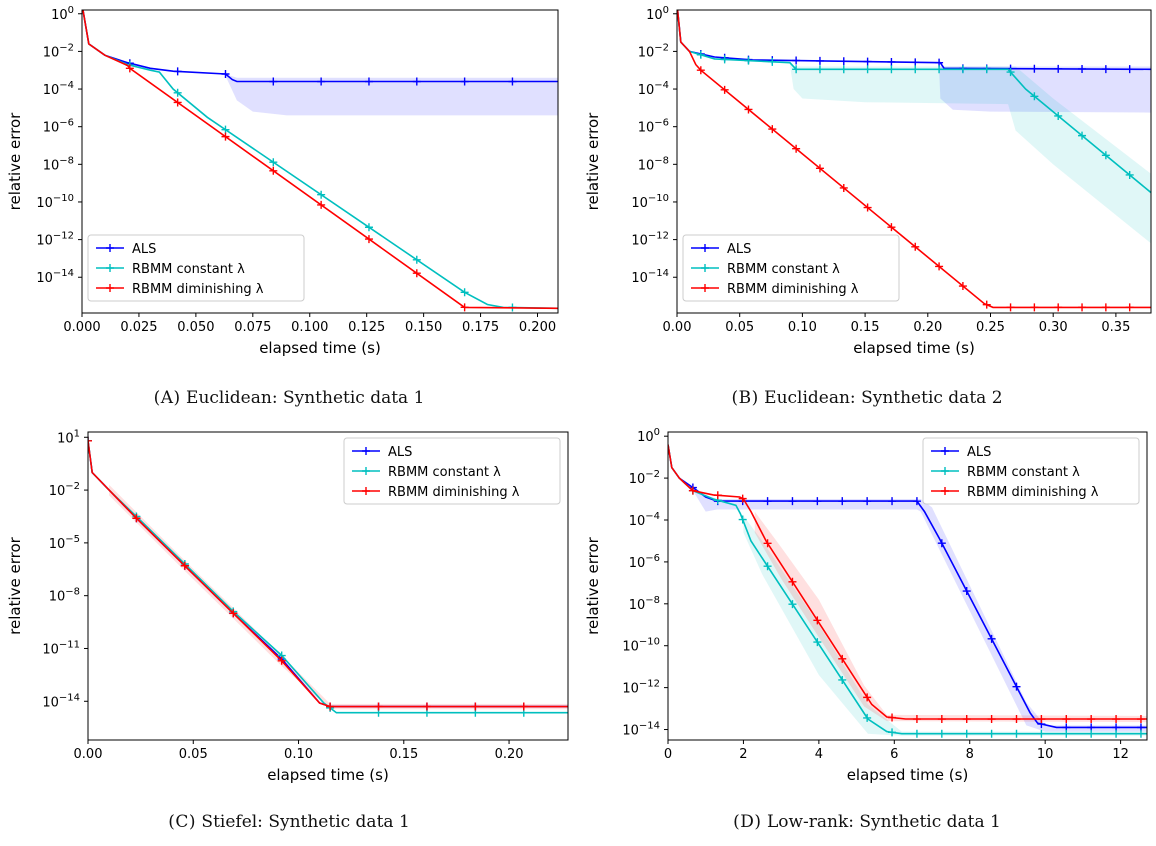 This screenshot has width=1156, height=846. What do you see at coordinates (1045, 754) in the screenshot?
I see `x-tick-label: 10` at bounding box center [1045, 754].